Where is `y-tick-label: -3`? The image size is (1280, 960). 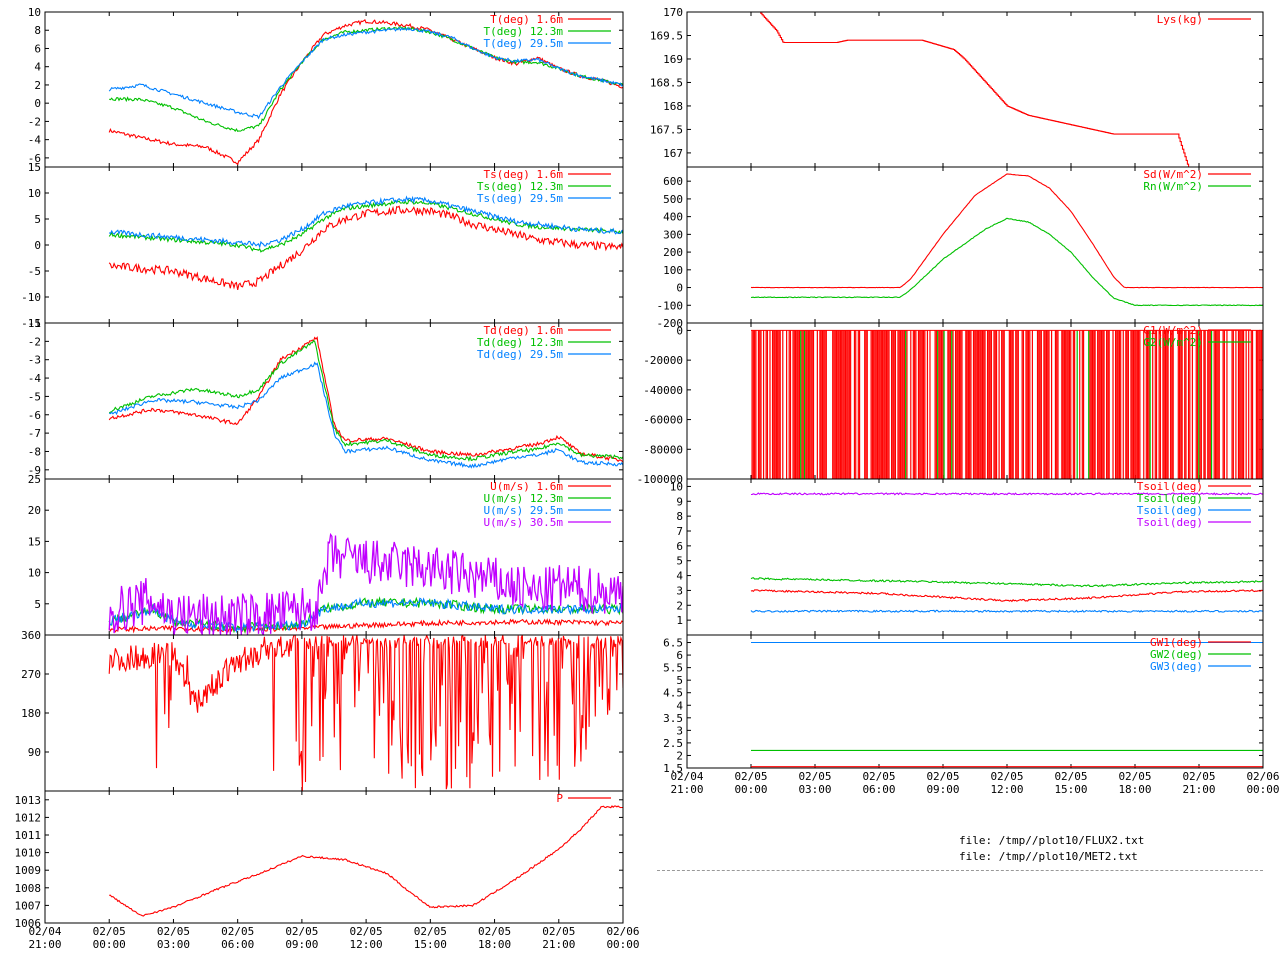
y-tick-label: -3 is located at coordinates (34, 360).